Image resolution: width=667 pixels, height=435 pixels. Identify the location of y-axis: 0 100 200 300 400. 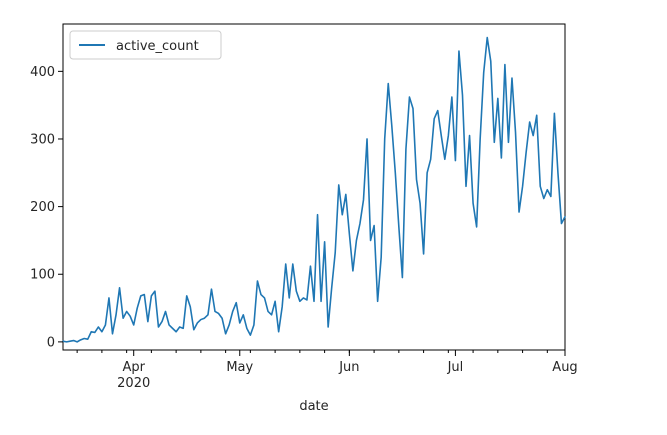
(46, 207).